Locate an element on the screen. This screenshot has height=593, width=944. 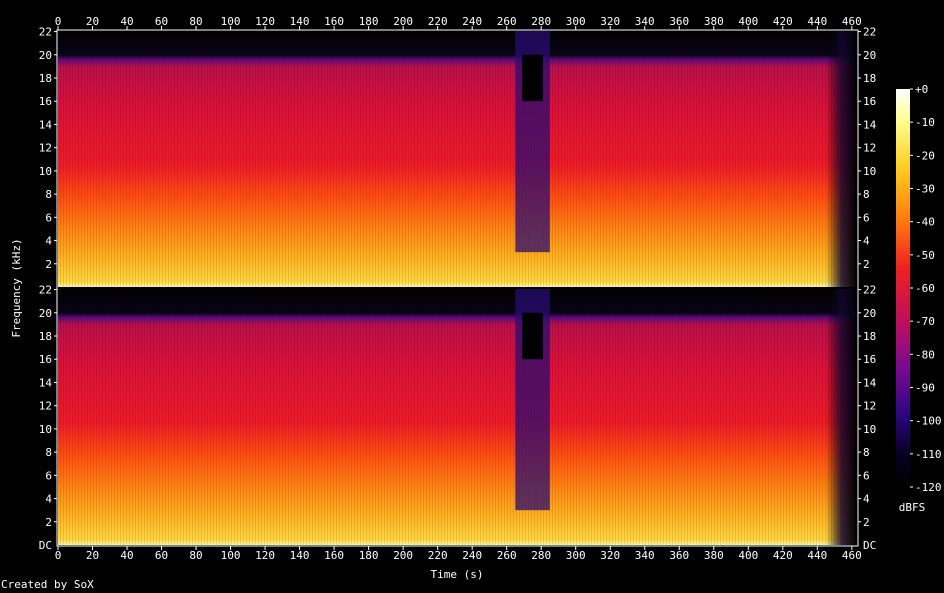
colorbar-tick-label: -60 is located at coordinates (925, 288).